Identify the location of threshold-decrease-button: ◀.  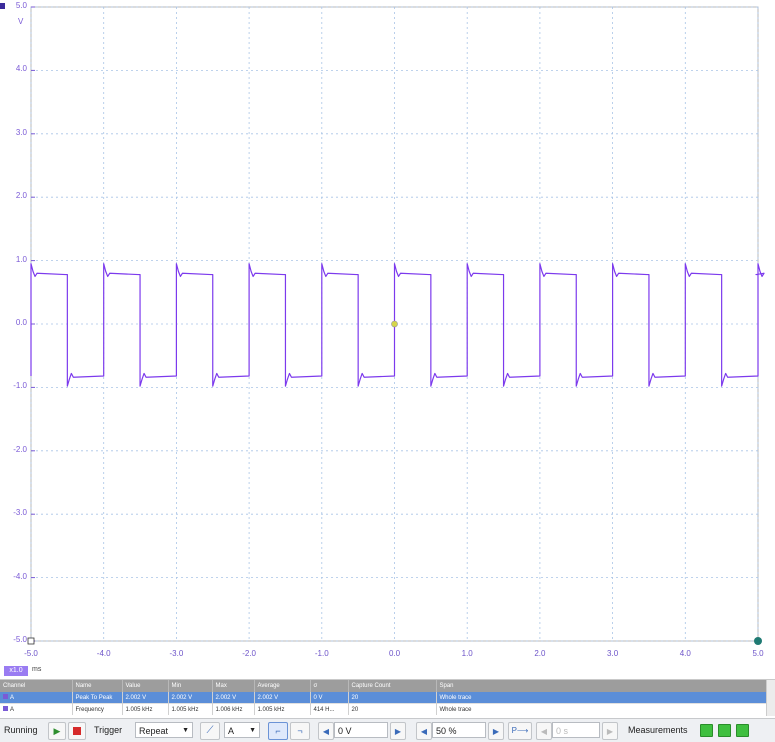
(326, 731).